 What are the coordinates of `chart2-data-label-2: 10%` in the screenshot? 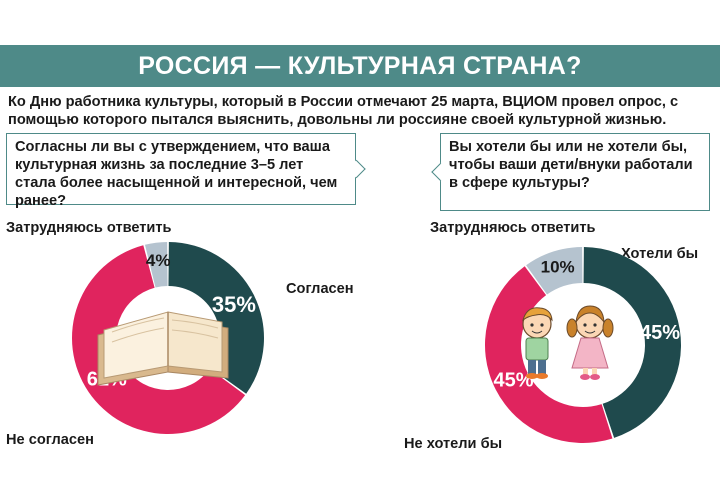 It's located at (558, 267).